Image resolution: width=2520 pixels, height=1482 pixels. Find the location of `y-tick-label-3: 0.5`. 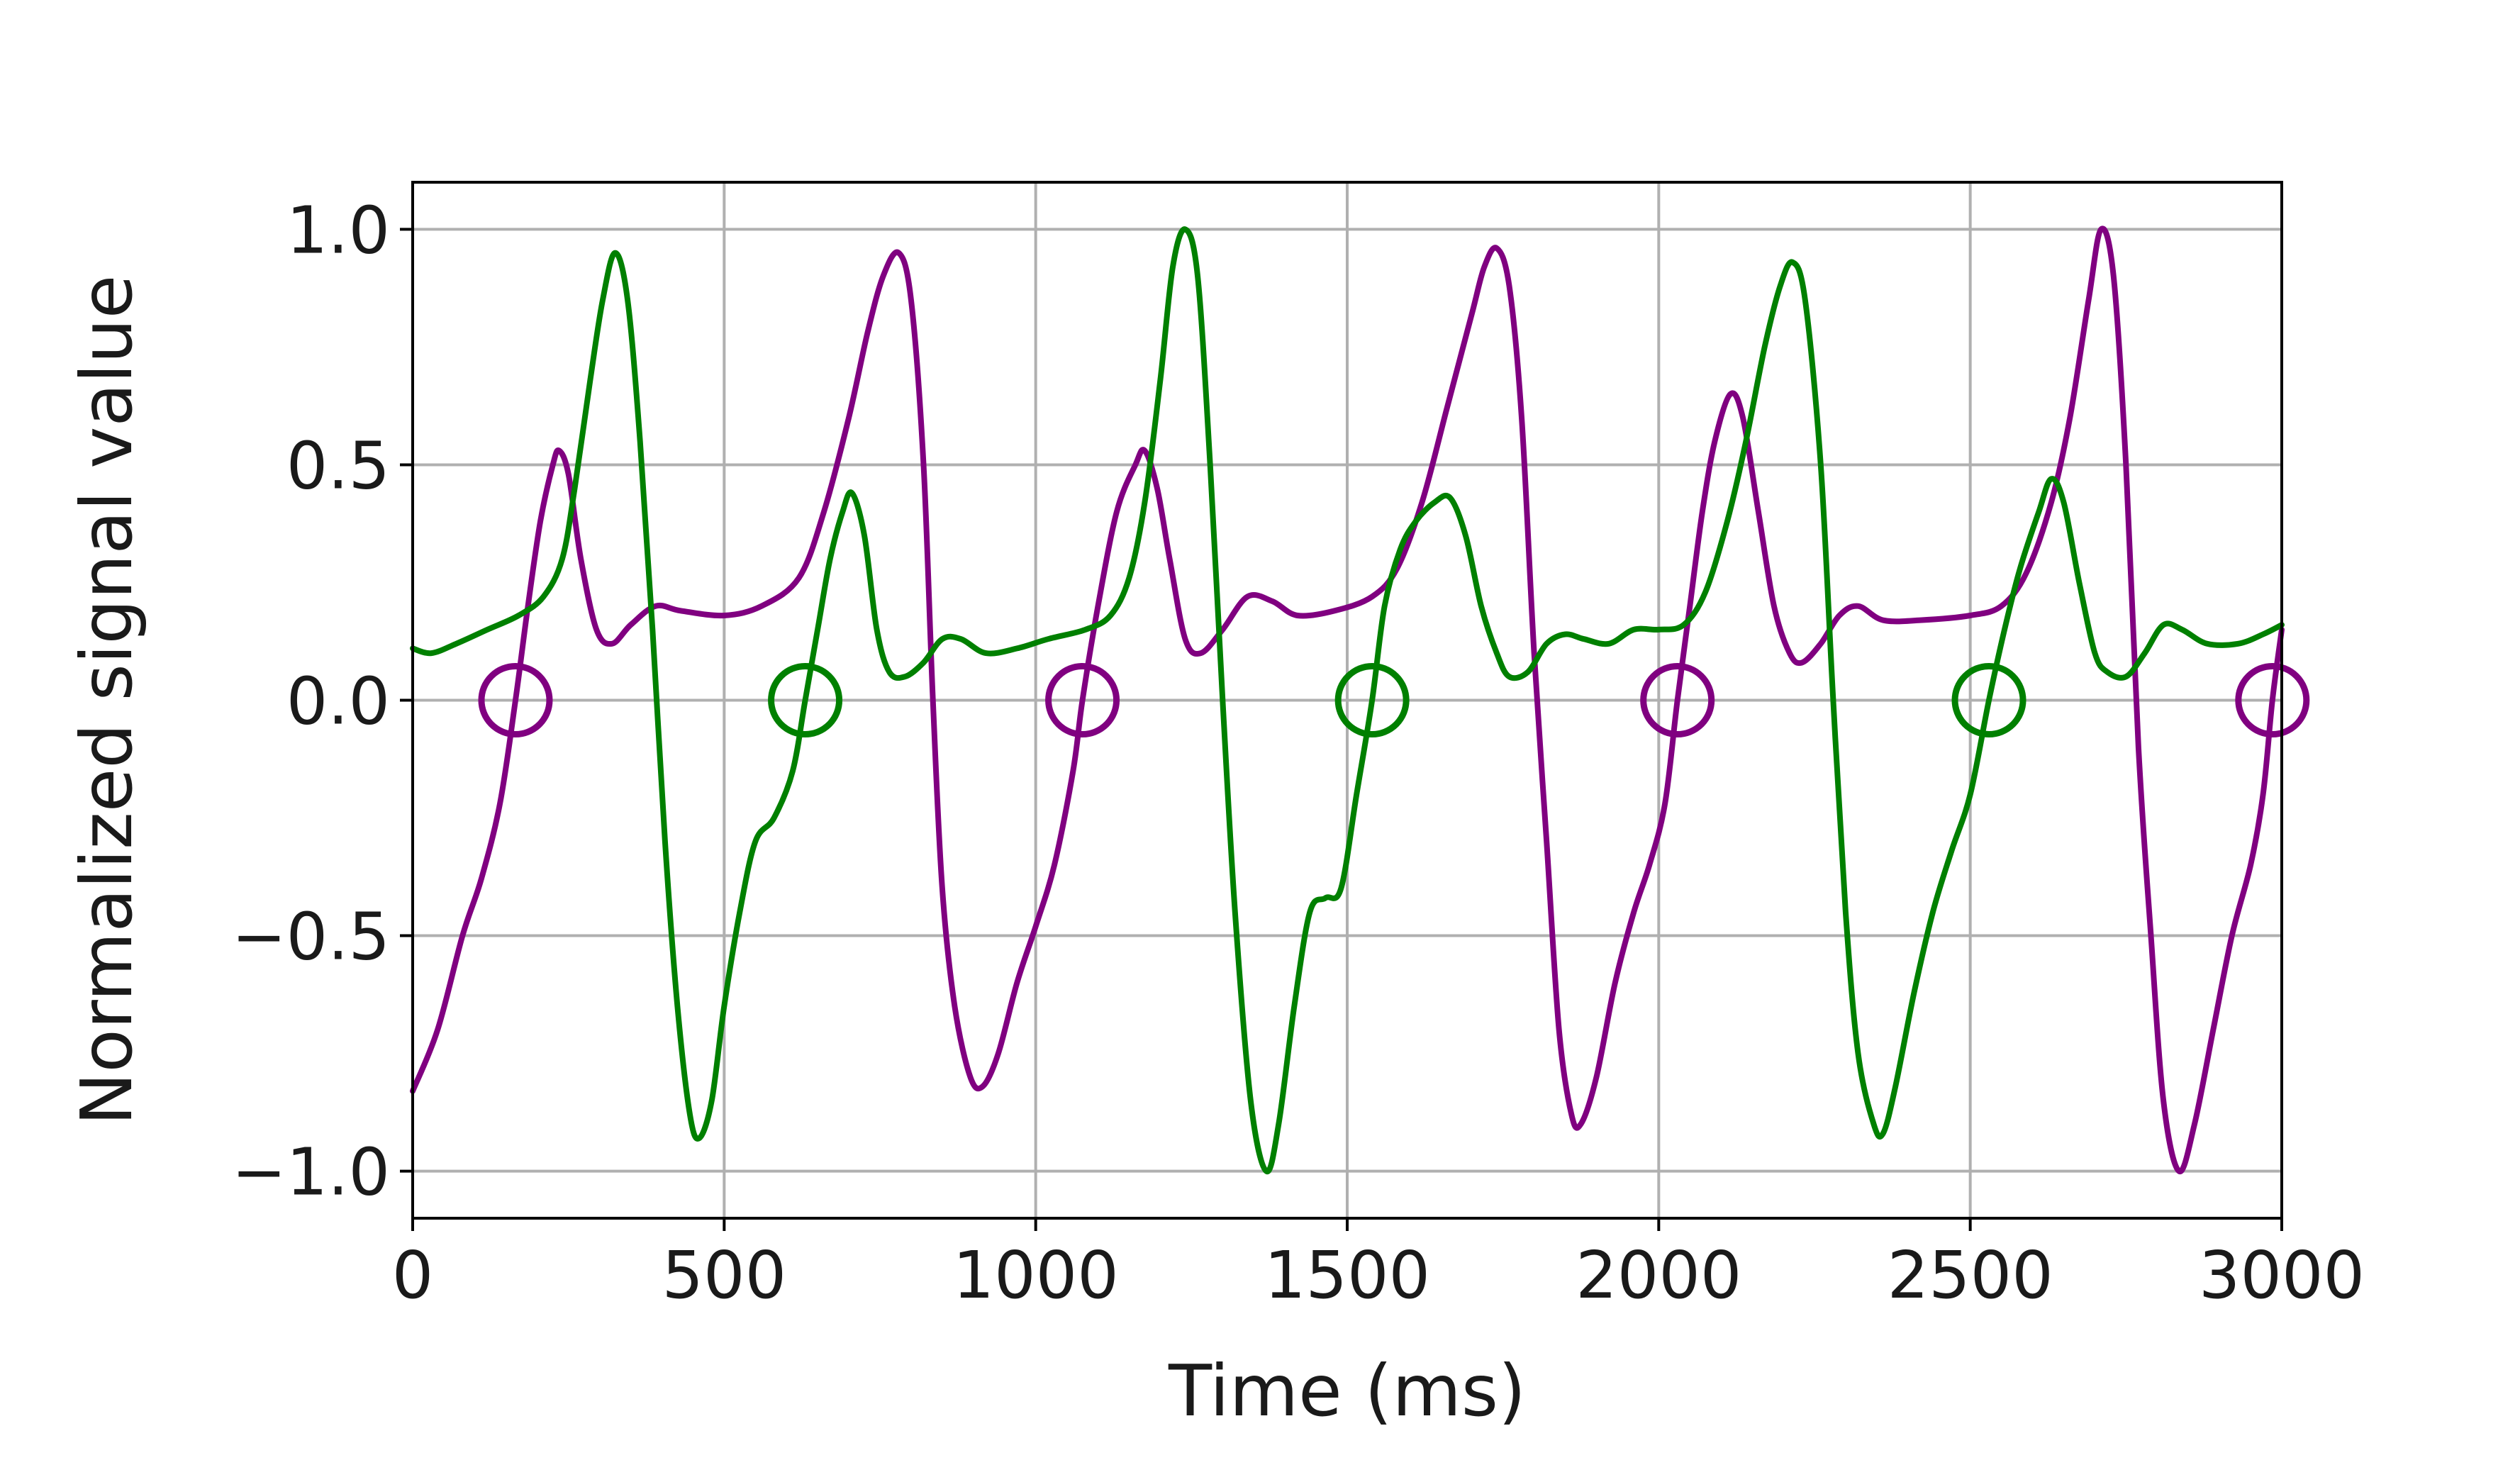

y-tick-label-3: 0.5 is located at coordinates (338, 466).